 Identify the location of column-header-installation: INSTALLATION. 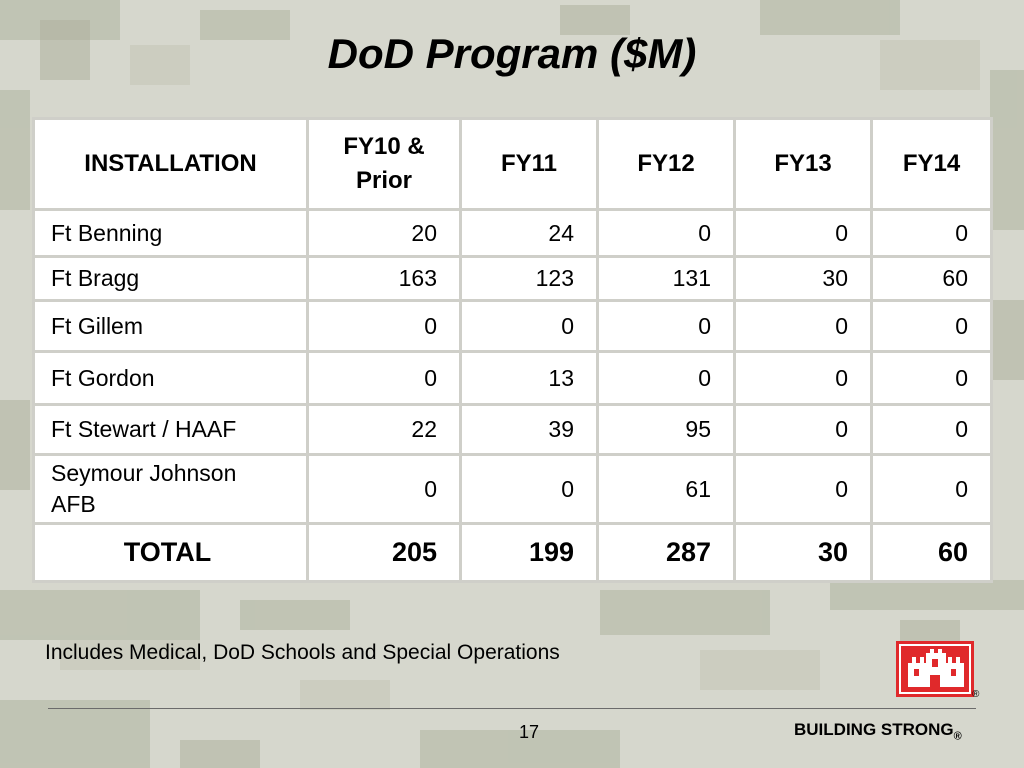
(170, 164).